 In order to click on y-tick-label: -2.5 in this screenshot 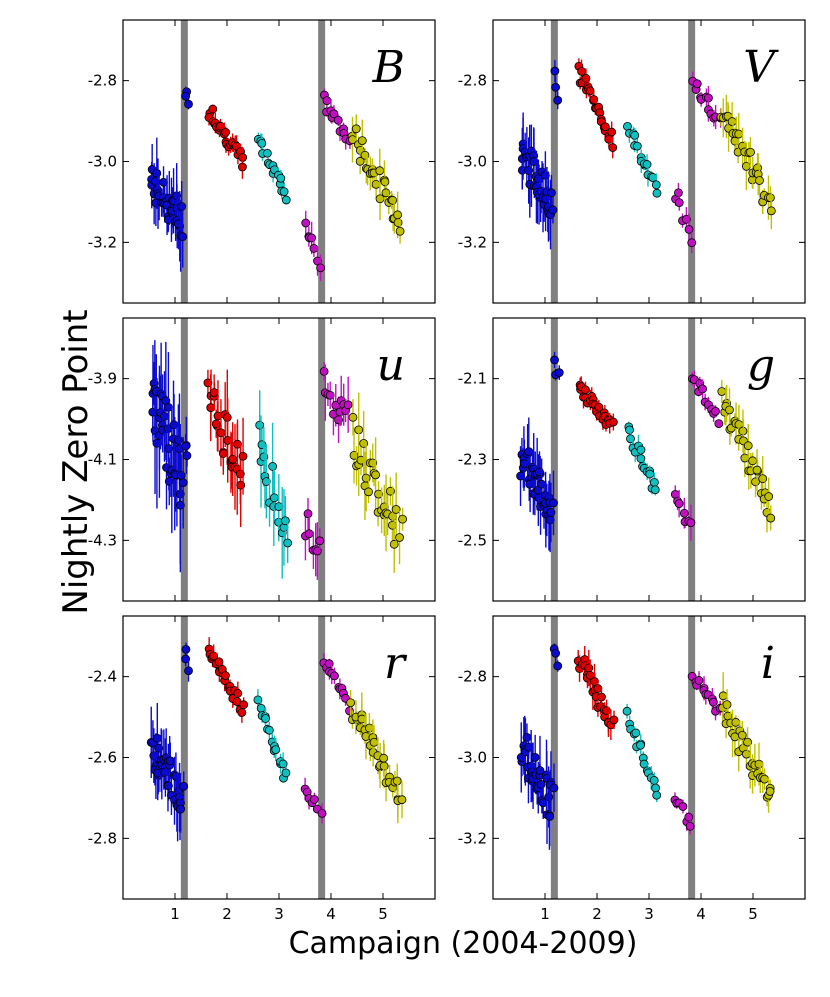, I will do `click(472, 540)`.